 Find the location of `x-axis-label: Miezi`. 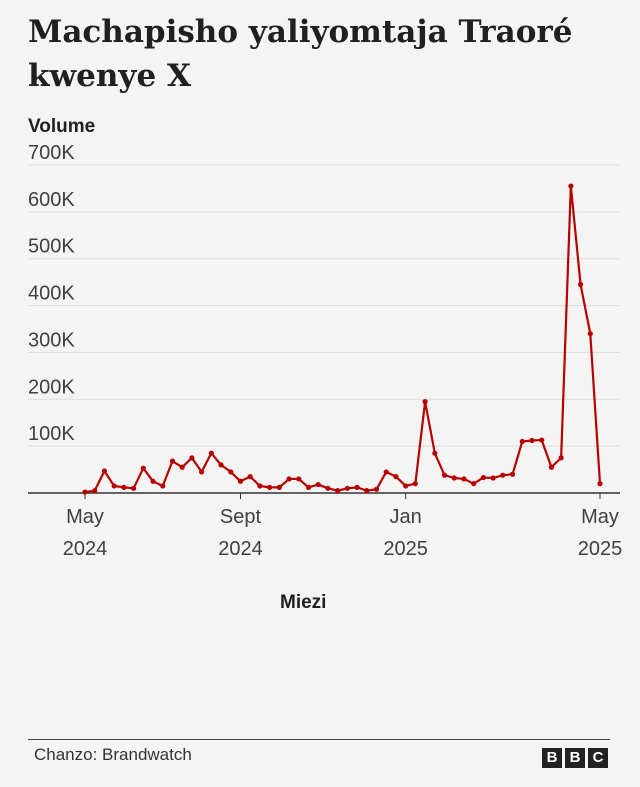

x-axis-label: Miezi is located at coordinates (303, 602).